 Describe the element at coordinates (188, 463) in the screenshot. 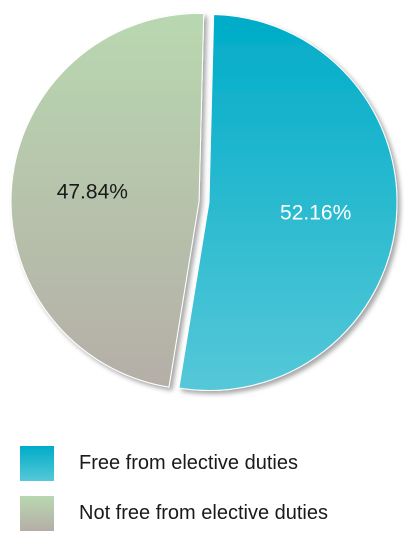

I see `legend-label-free: Free from elective duties` at that location.